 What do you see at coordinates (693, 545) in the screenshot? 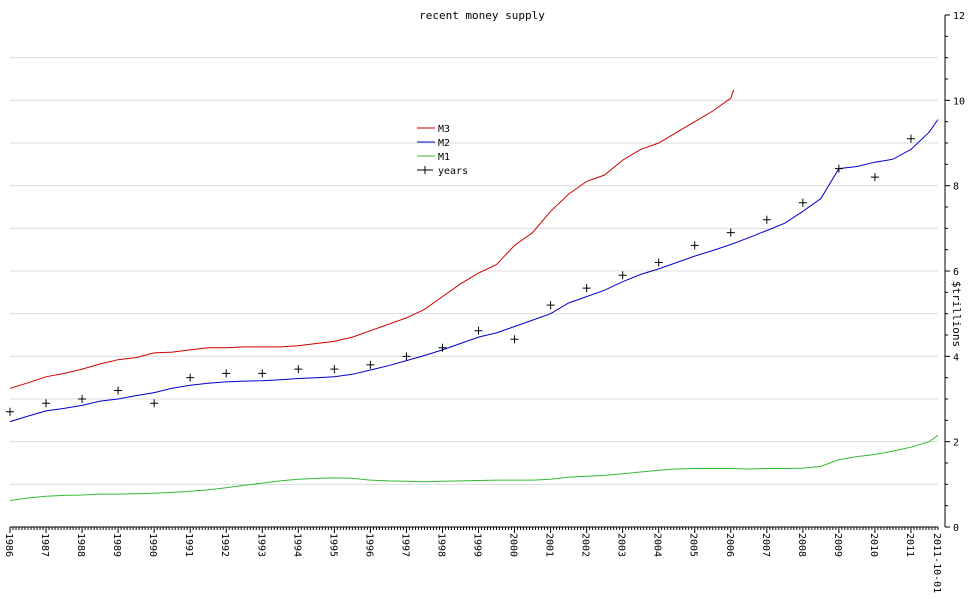
I see `x-tick-label: 2005` at bounding box center [693, 545].